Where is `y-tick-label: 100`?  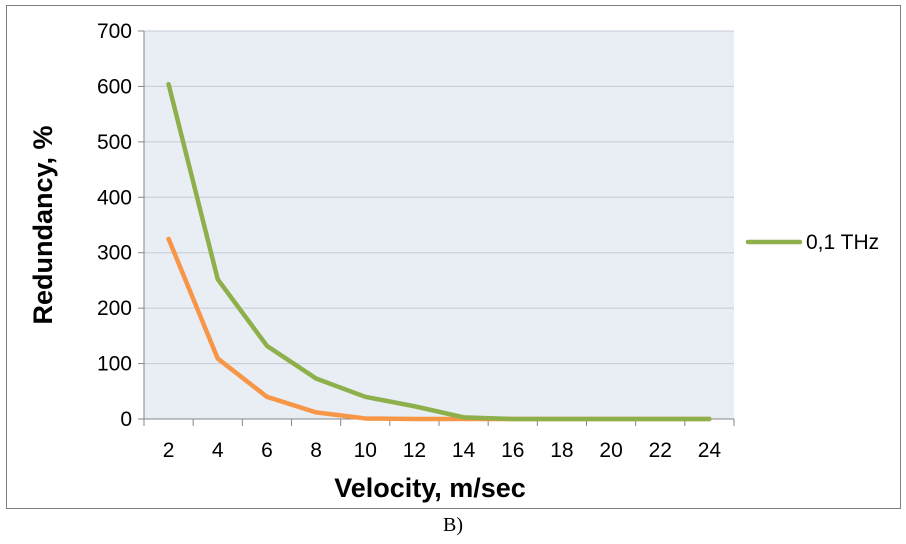
y-tick-label: 100 is located at coordinates (114, 364).